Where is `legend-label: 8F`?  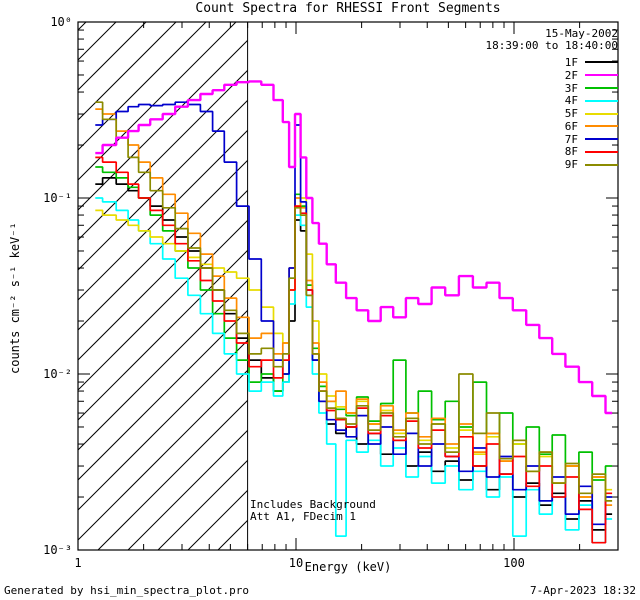
legend-label: 8F is located at coordinates (571, 152).